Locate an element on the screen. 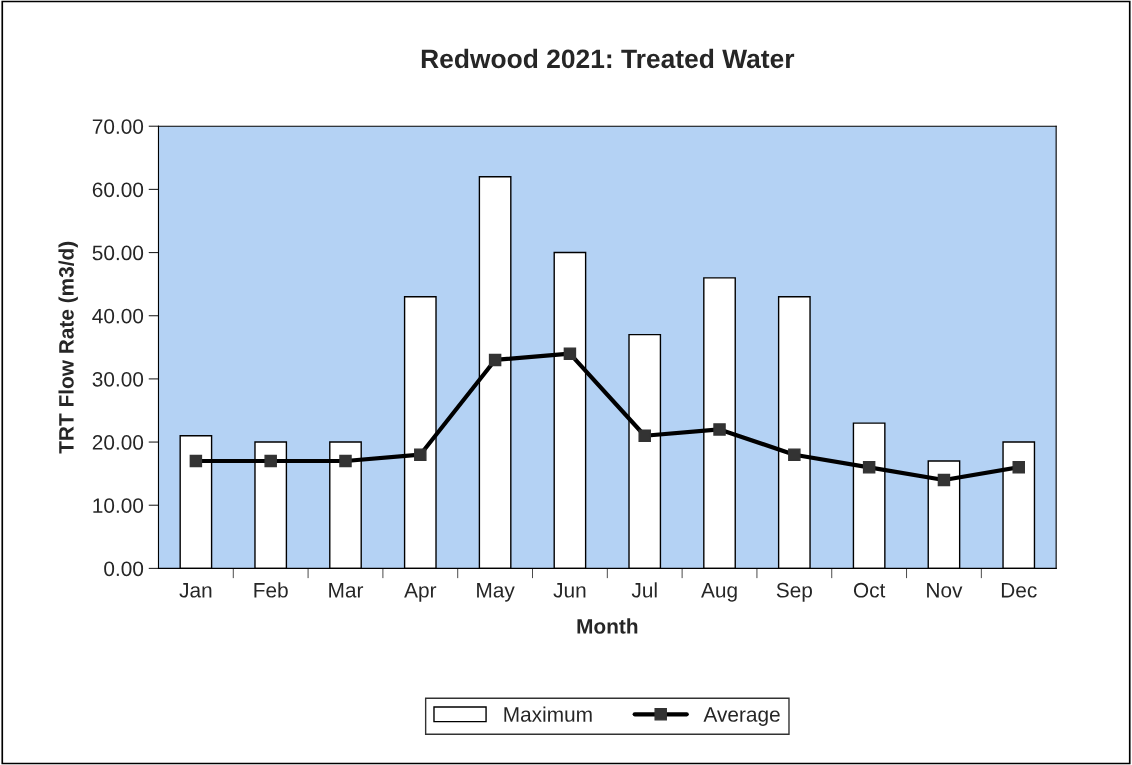 This screenshot has width=1132, height=765. legend-label: Average is located at coordinates (741, 716).